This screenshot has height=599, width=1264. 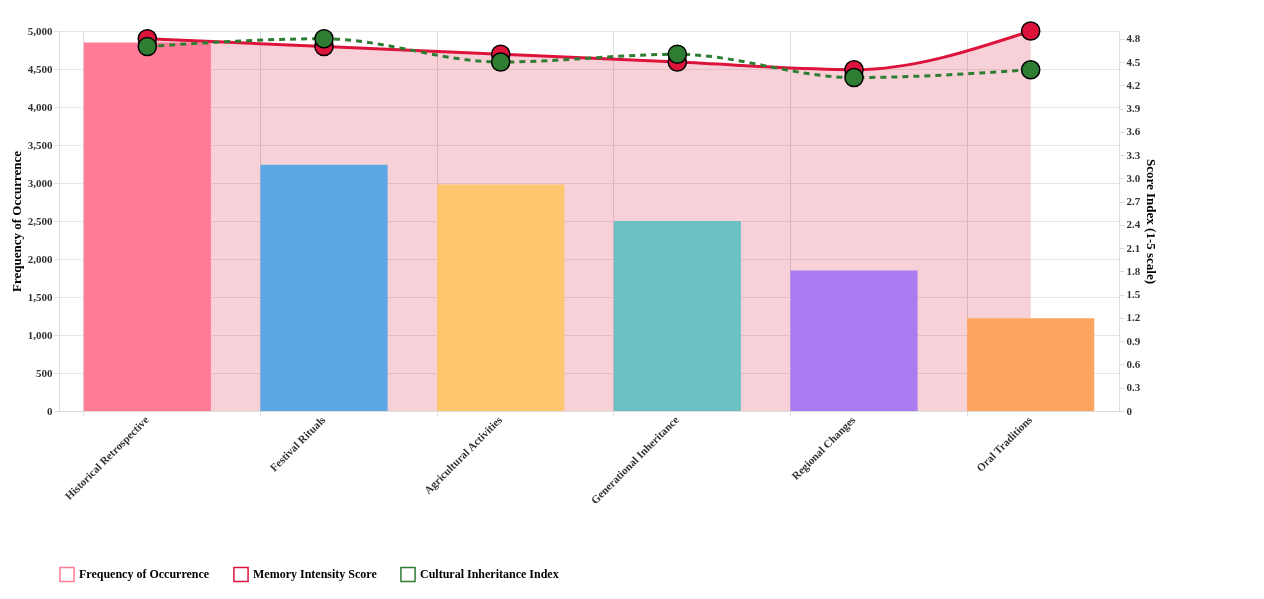 What do you see at coordinates (1133, 270) in the screenshot?
I see `y2-tick-label: 1.8` at bounding box center [1133, 270].